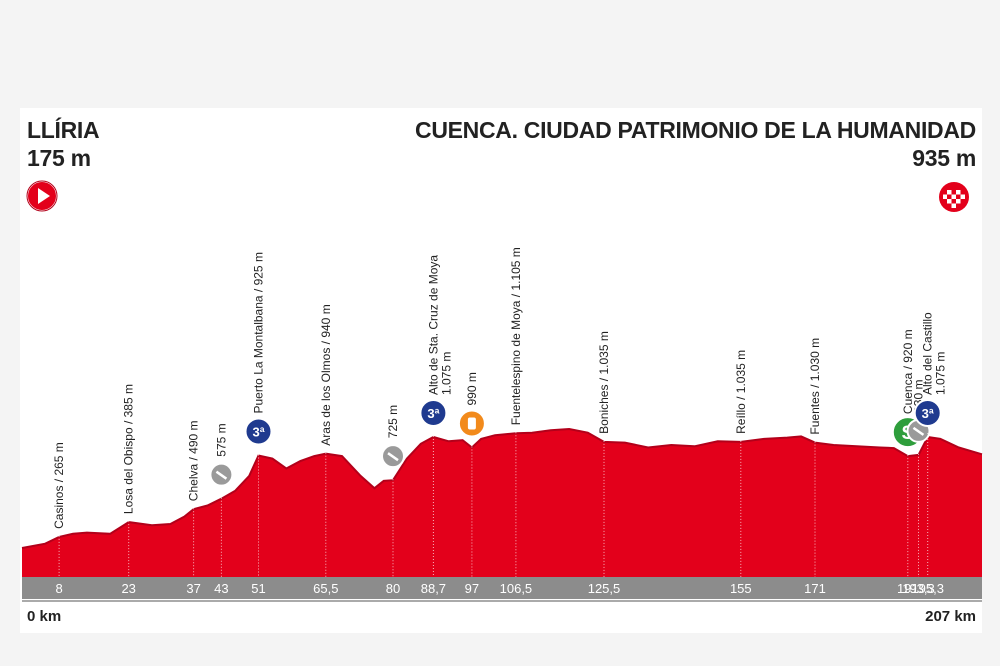 This screenshot has width=1000, height=666. I want to click on start-town: LLÍRIA, so click(63, 130).